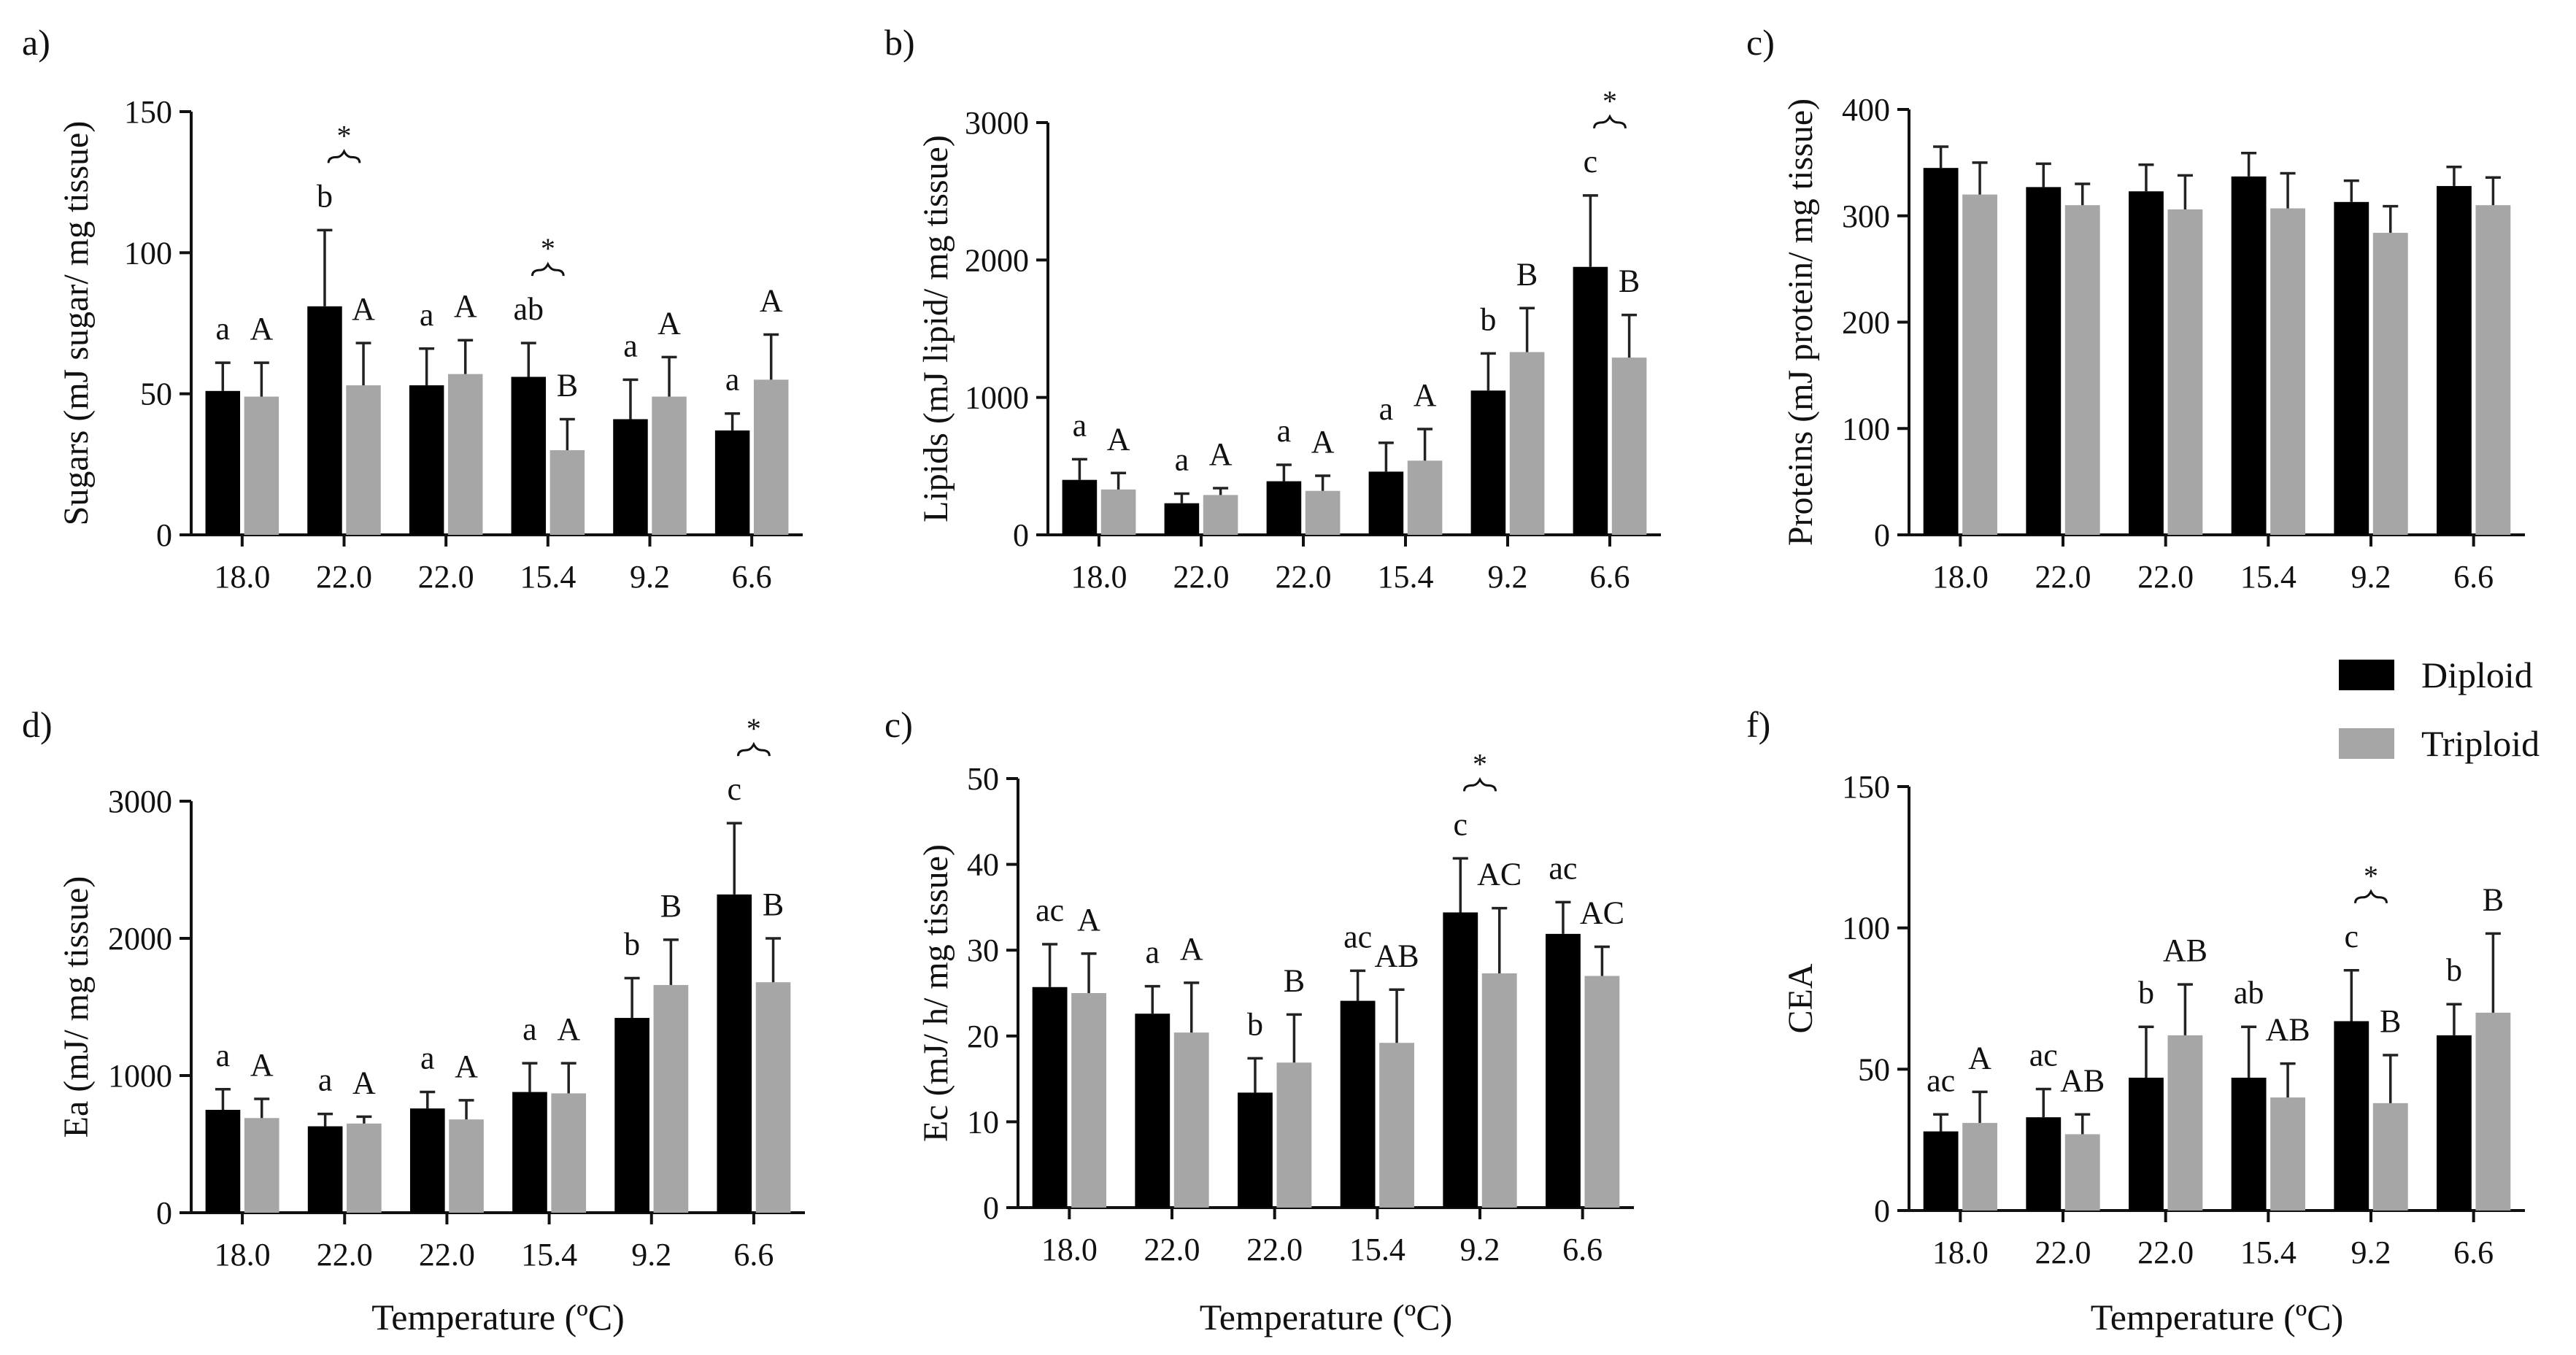  What do you see at coordinates (76, 323) in the screenshot?
I see `y-axis-label: Sugars (mJ sugar/ mg tissue)` at bounding box center [76, 323].